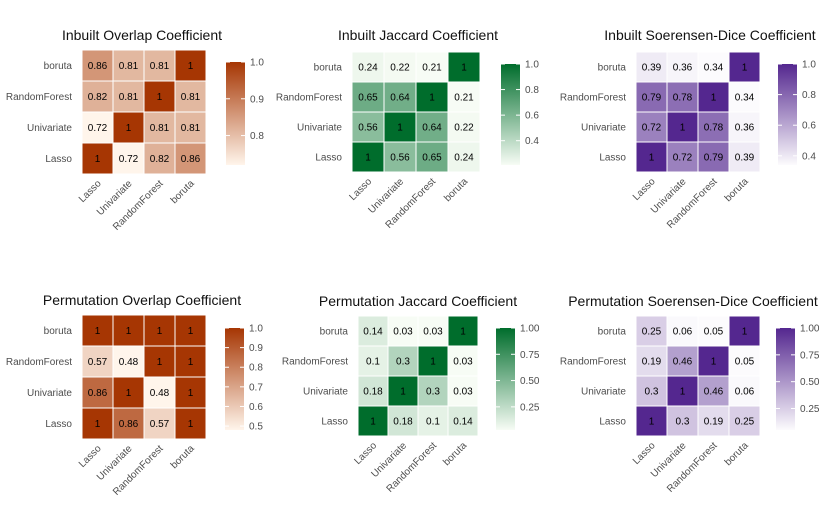 This screenshot has height=530, width=831. Describe the element at coordinates (433, 422) in the screenshot. I see `cell-value-label: 0.1` at that location.